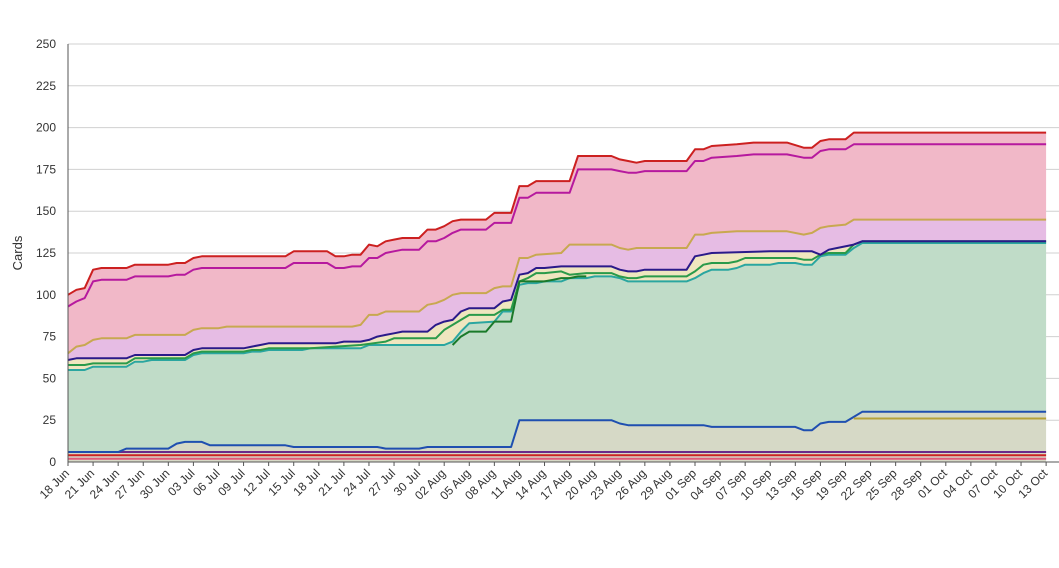 This screenshot has width=1059, height=568. Describe the element at coordinates (46, 211) in the screenshot. I see `y-tick-label: 150` at that location.